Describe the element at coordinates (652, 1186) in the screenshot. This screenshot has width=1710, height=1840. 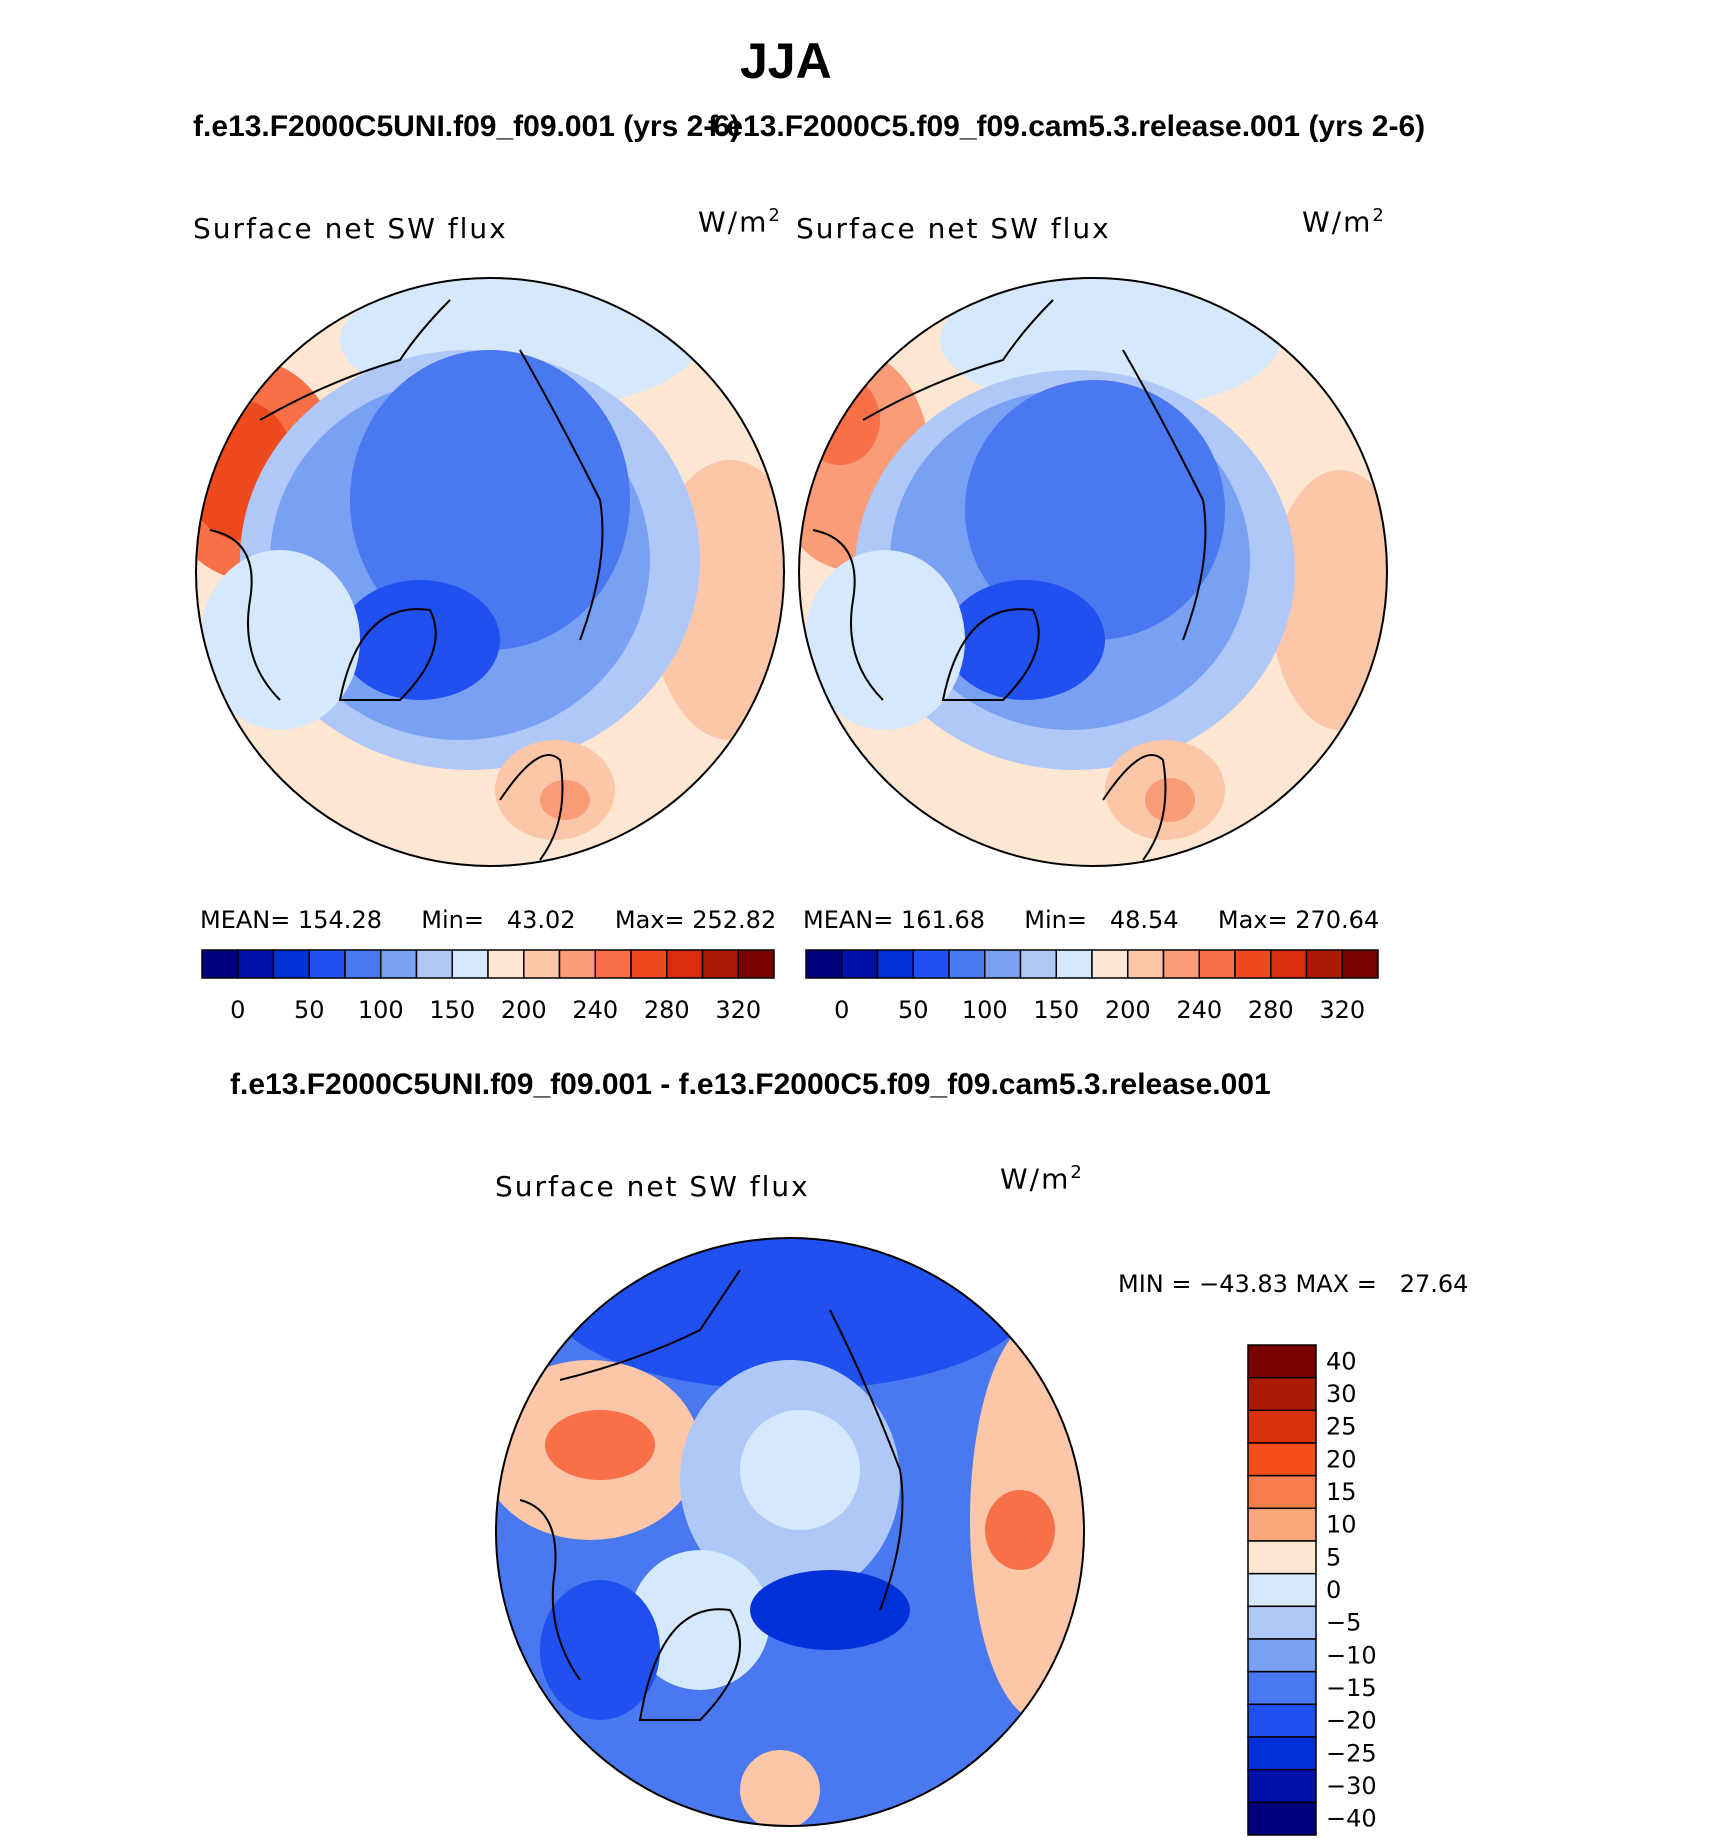
I see `diff-variable-label: Surface net SW flux` at that location.